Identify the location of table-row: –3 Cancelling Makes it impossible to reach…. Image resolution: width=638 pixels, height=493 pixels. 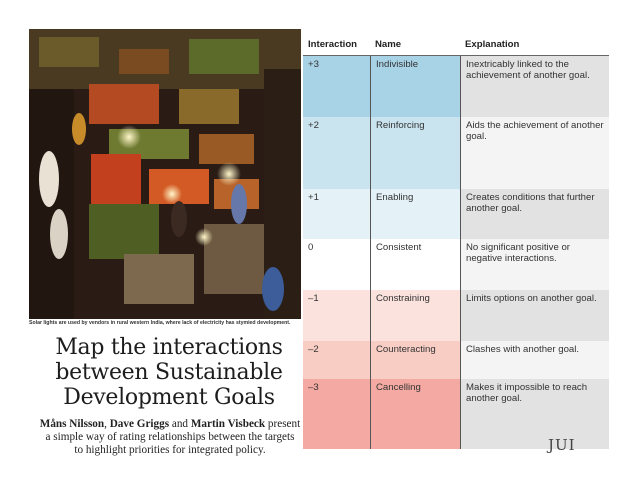
(456, 414).